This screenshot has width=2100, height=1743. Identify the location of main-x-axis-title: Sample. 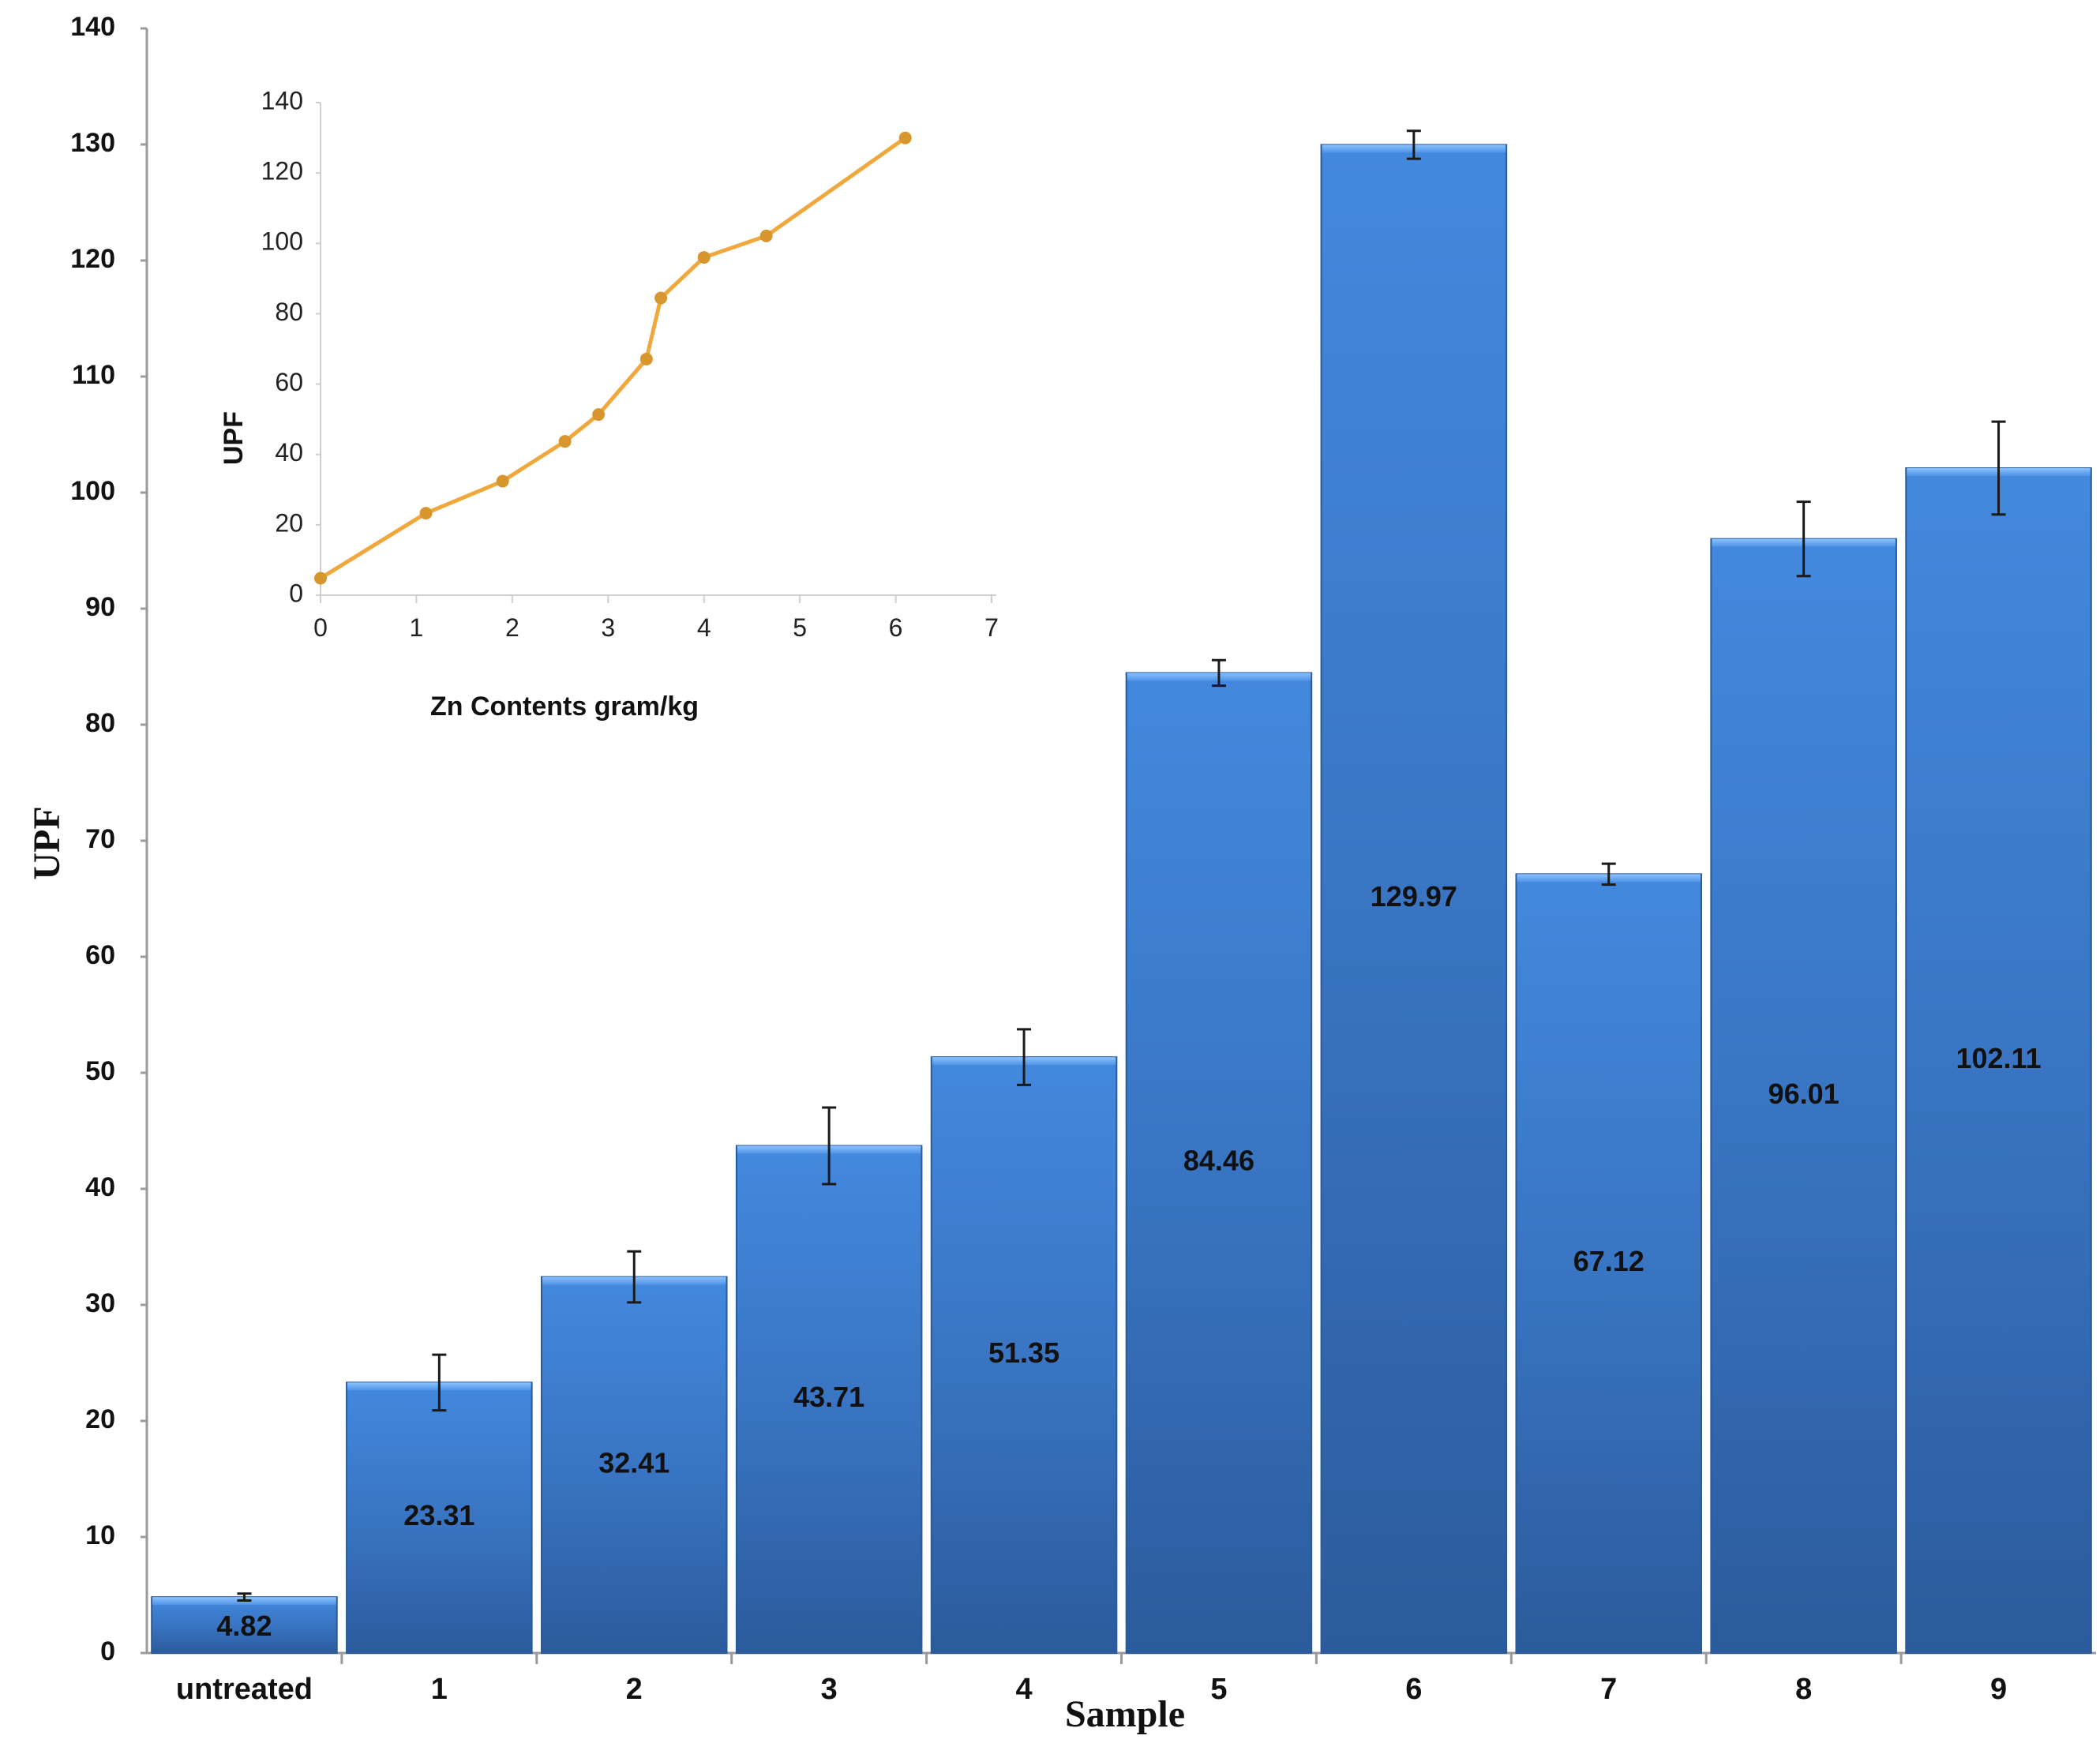
(1125, 1714).